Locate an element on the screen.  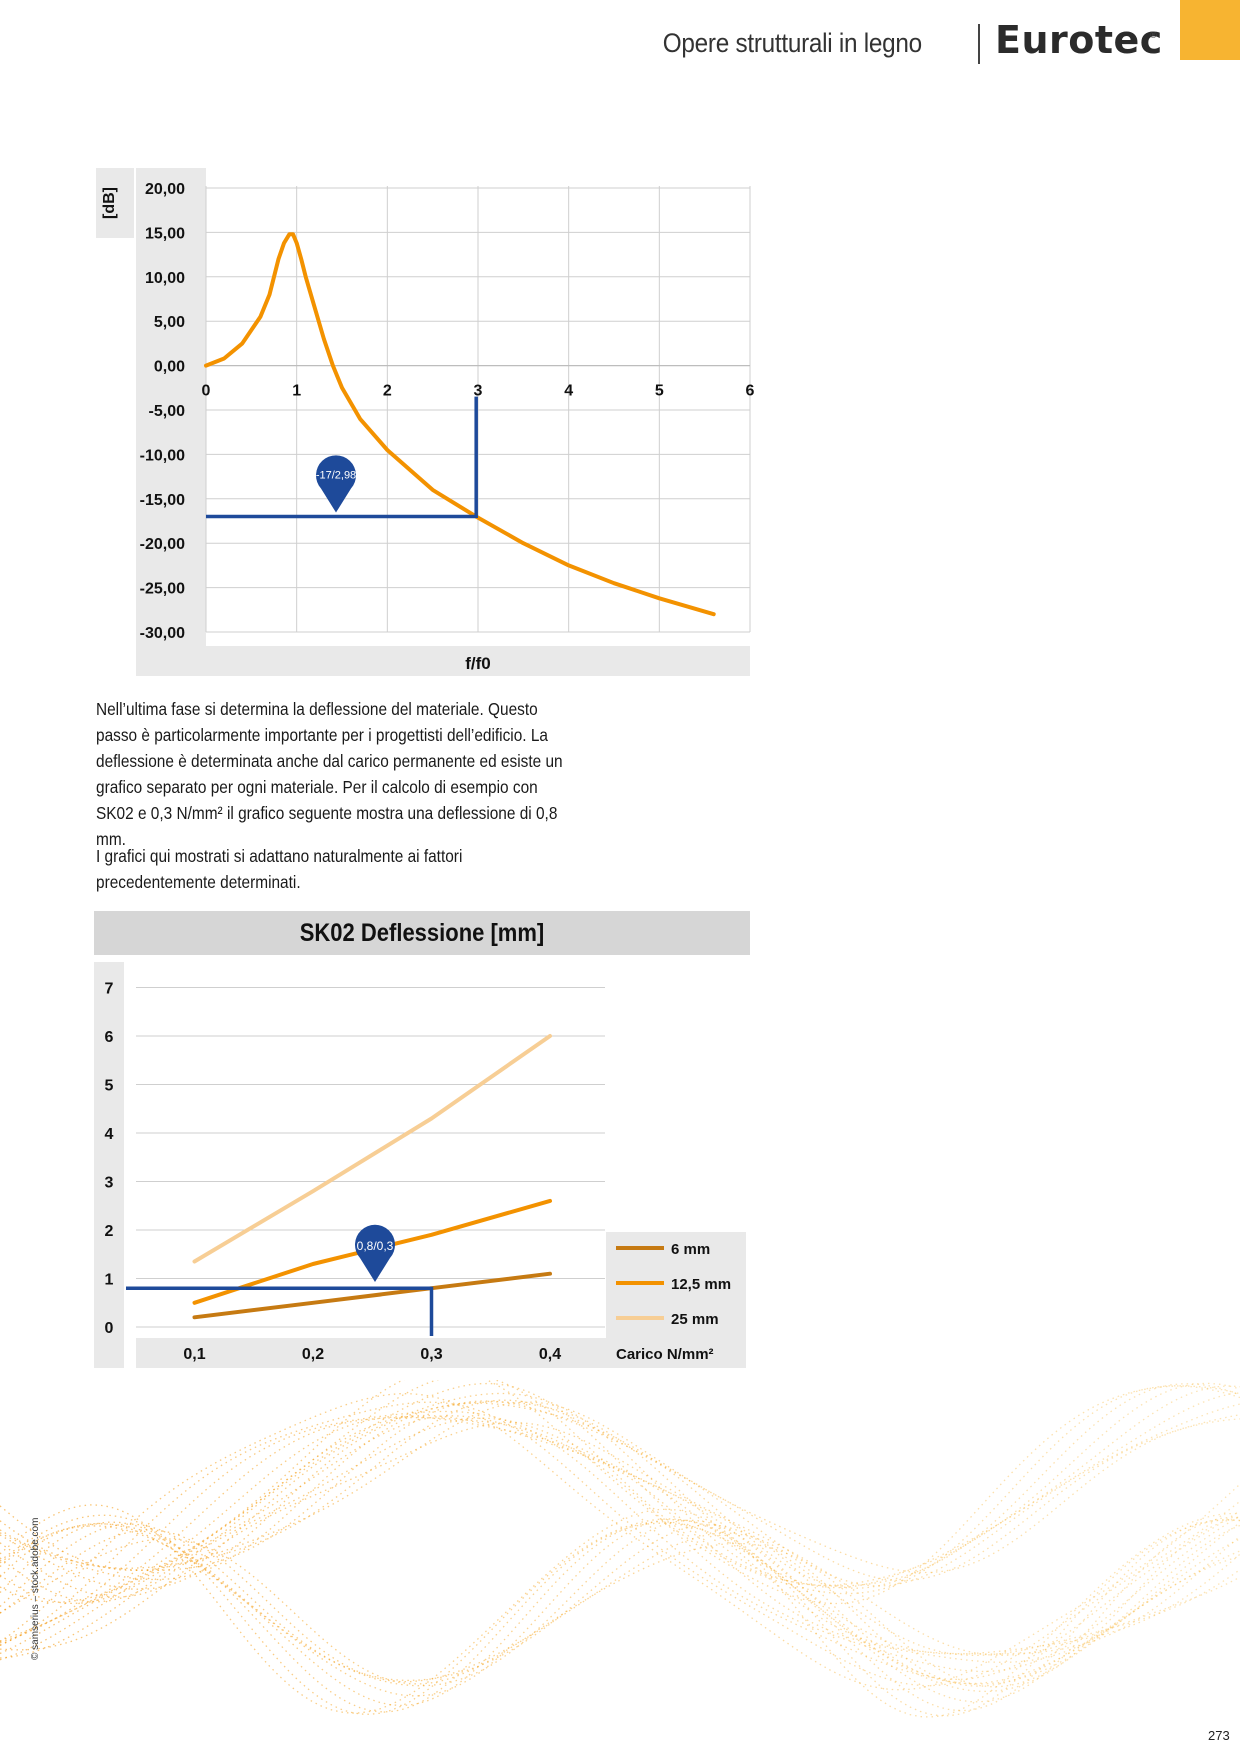
y-tick-label: -25,00 is located at coordinates (162, 589).